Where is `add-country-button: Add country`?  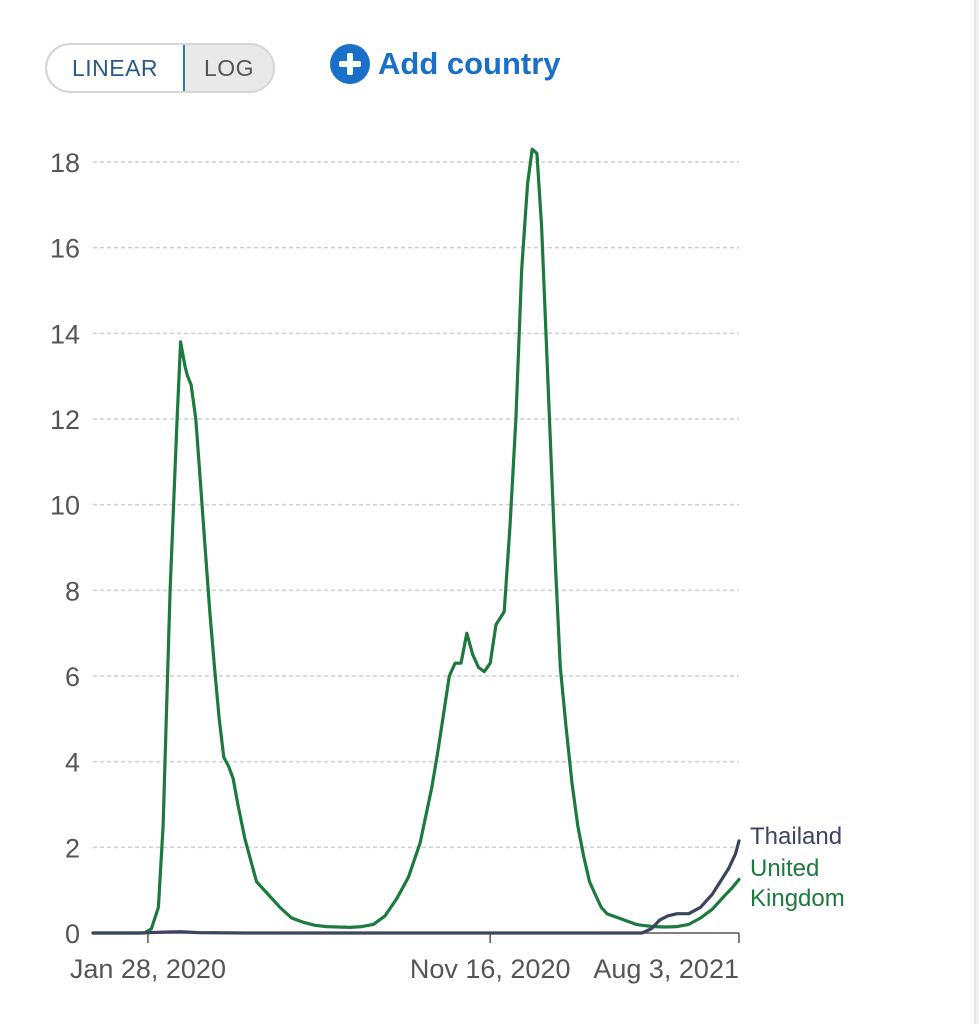
add-country-button: Add country is located at coordinates (445, 64).